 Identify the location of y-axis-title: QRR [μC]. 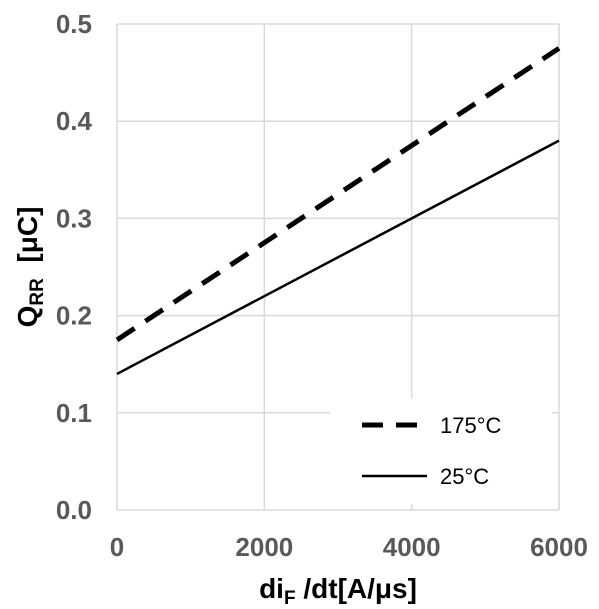
(30, 267).